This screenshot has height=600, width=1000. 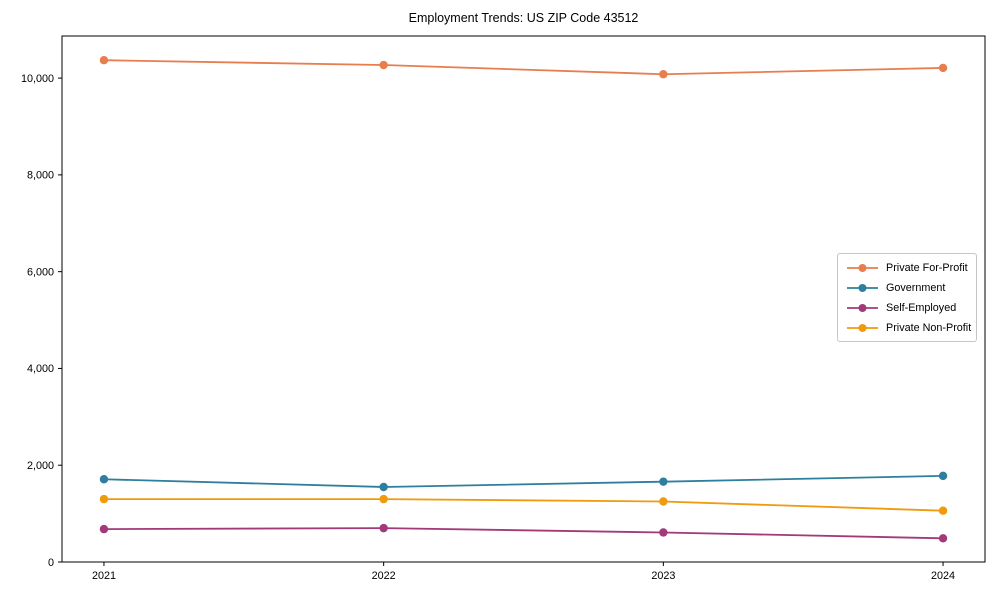 I want to click on data-point-government-2023, so click(x=663, y=481).